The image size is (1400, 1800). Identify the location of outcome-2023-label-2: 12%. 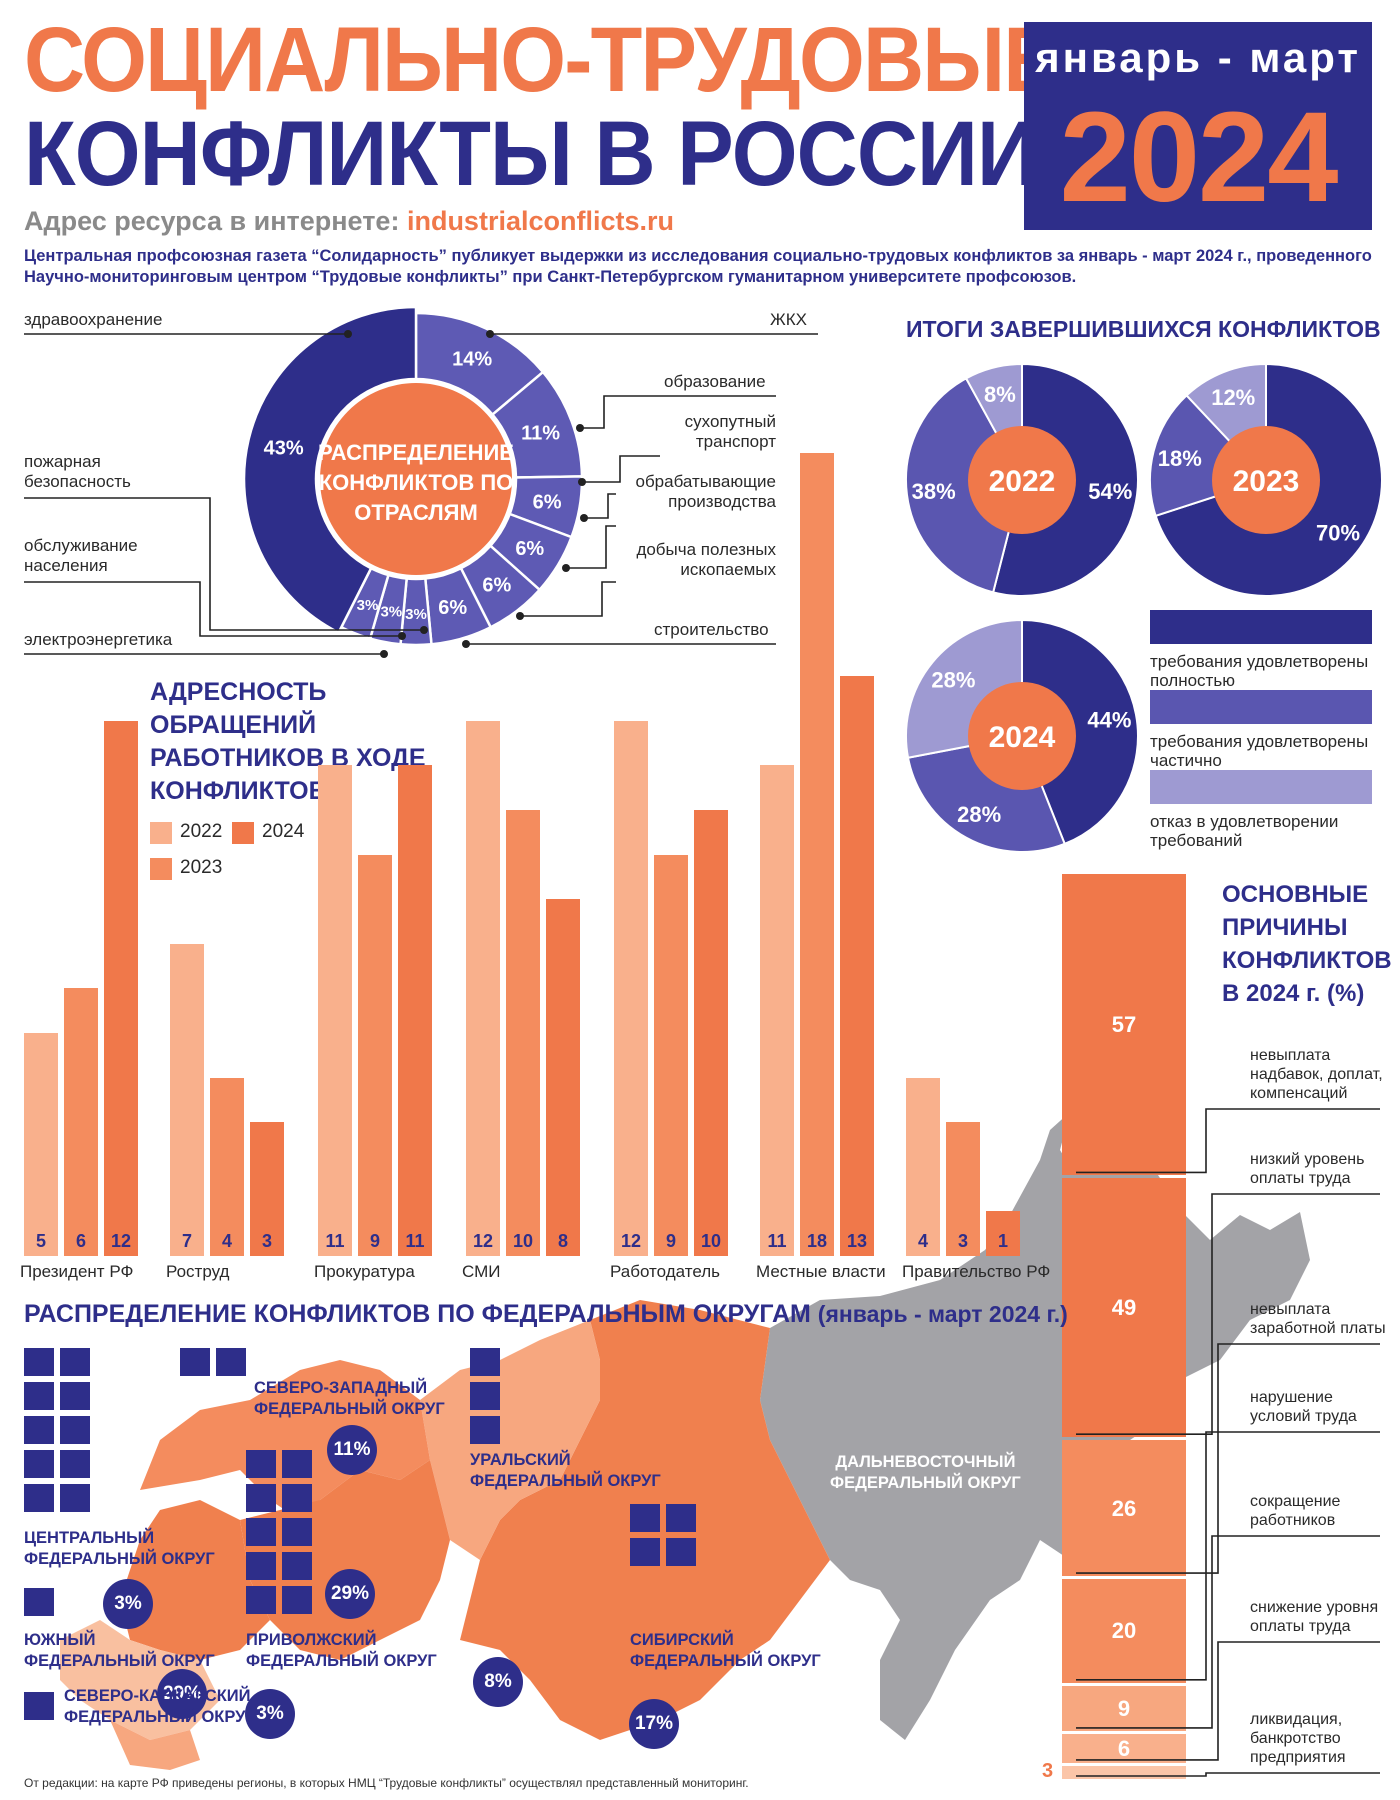
(1233, 397).